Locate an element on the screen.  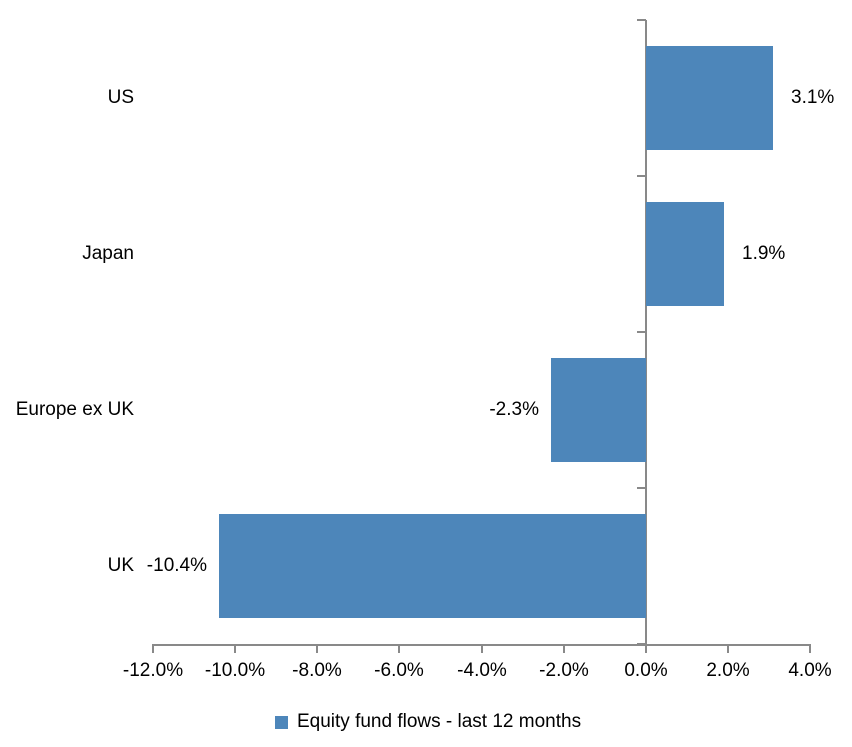
bar-europe-ex-uk is located at coordinates (598, 410).